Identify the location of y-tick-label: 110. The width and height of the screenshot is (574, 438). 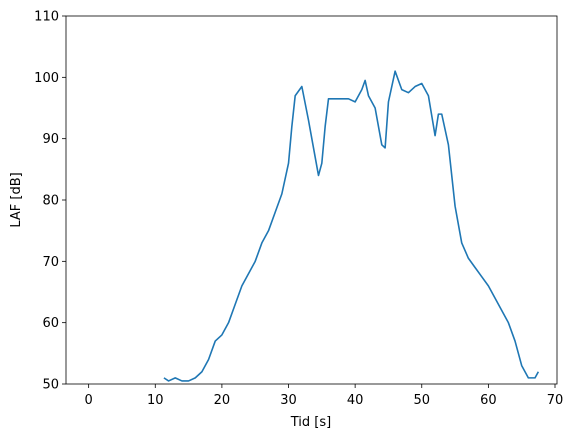
(46, 17).